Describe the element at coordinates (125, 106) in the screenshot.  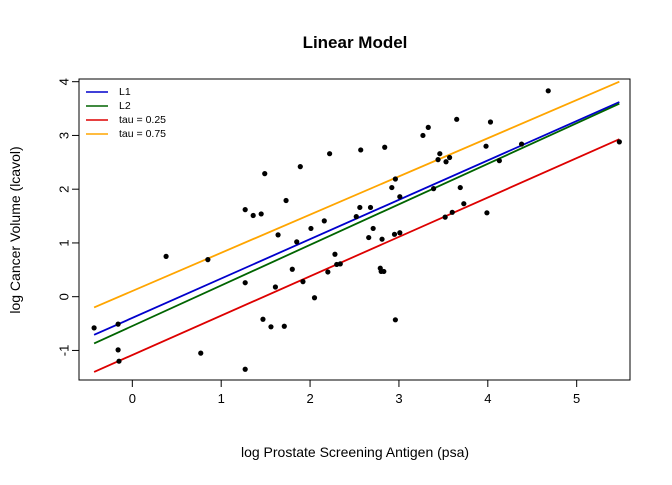
I see `legend-label: L2` at that location.